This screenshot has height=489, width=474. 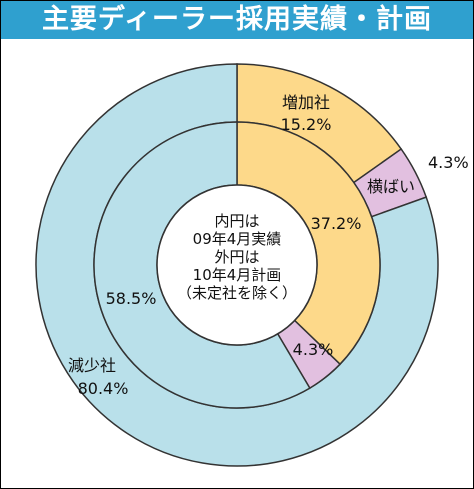 I want to click on center-note-line-1: 09年4月実績, so click(x=237, y=239).